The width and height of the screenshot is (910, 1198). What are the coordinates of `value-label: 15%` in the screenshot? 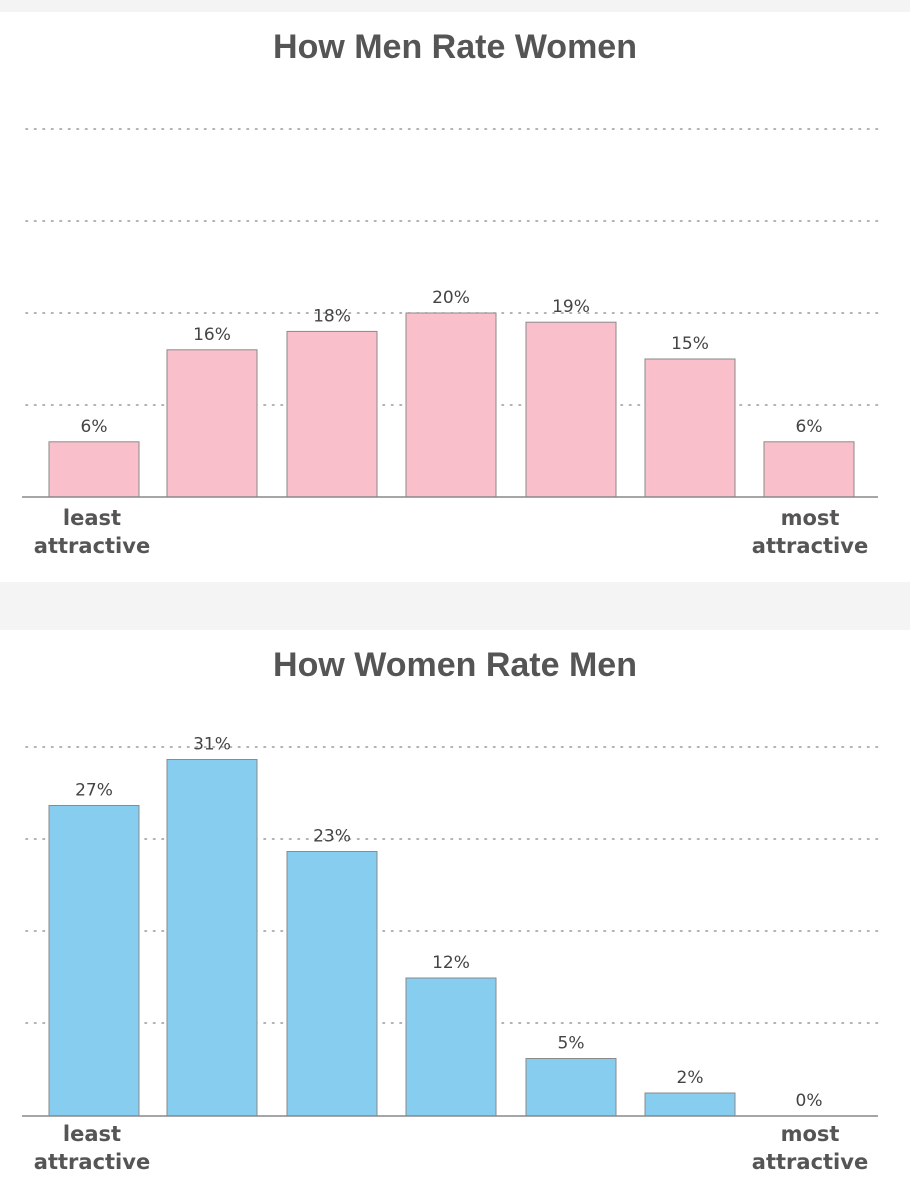 It's located at (690, 344).